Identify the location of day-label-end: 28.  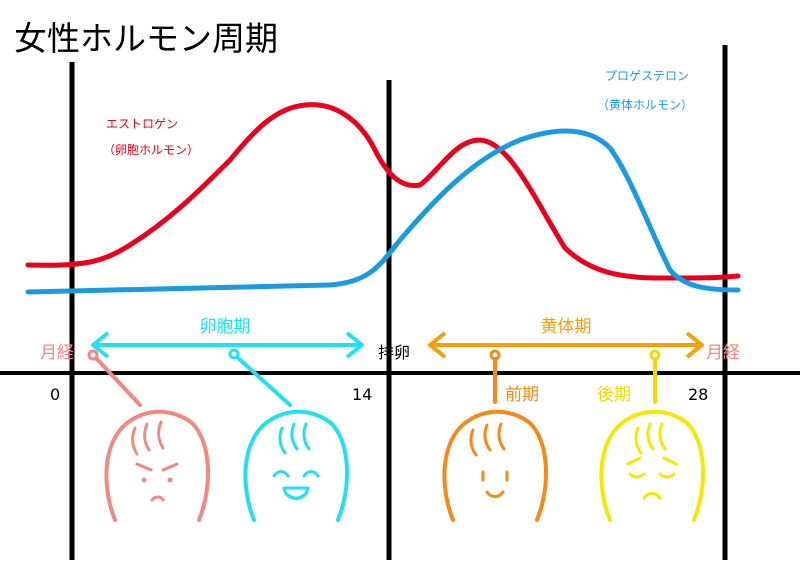
(698, 394).